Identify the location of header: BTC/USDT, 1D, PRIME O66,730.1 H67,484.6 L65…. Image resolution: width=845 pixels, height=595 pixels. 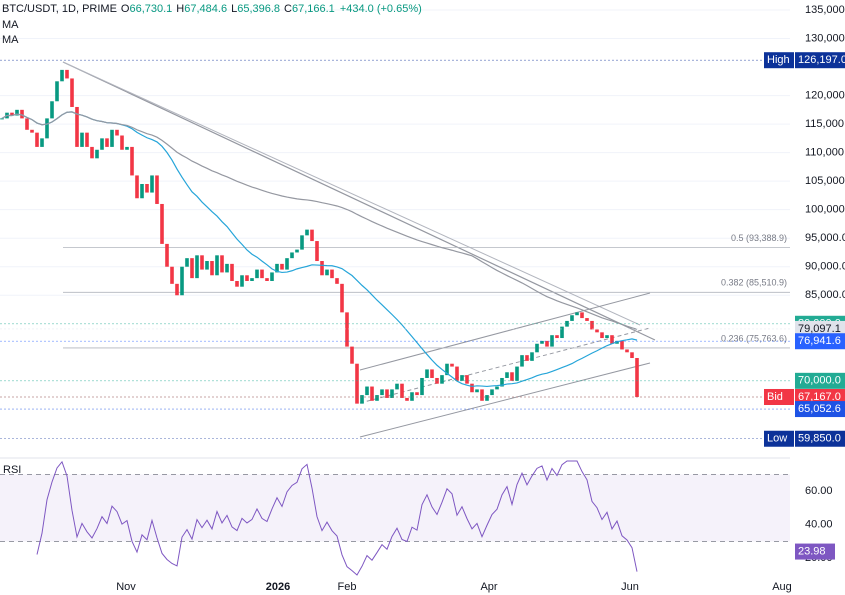
(212, 9).